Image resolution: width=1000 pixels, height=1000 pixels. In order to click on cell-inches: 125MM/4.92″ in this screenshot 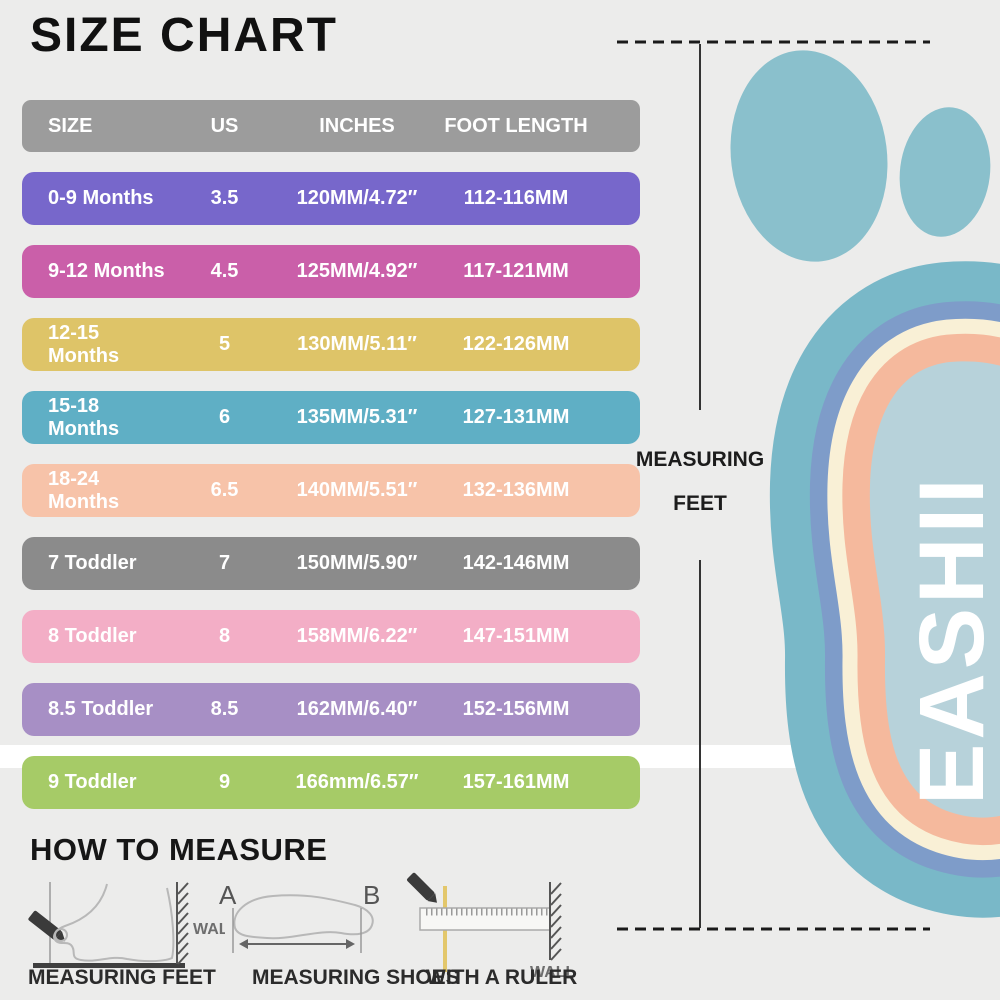, I will do `click(357, 271)`.